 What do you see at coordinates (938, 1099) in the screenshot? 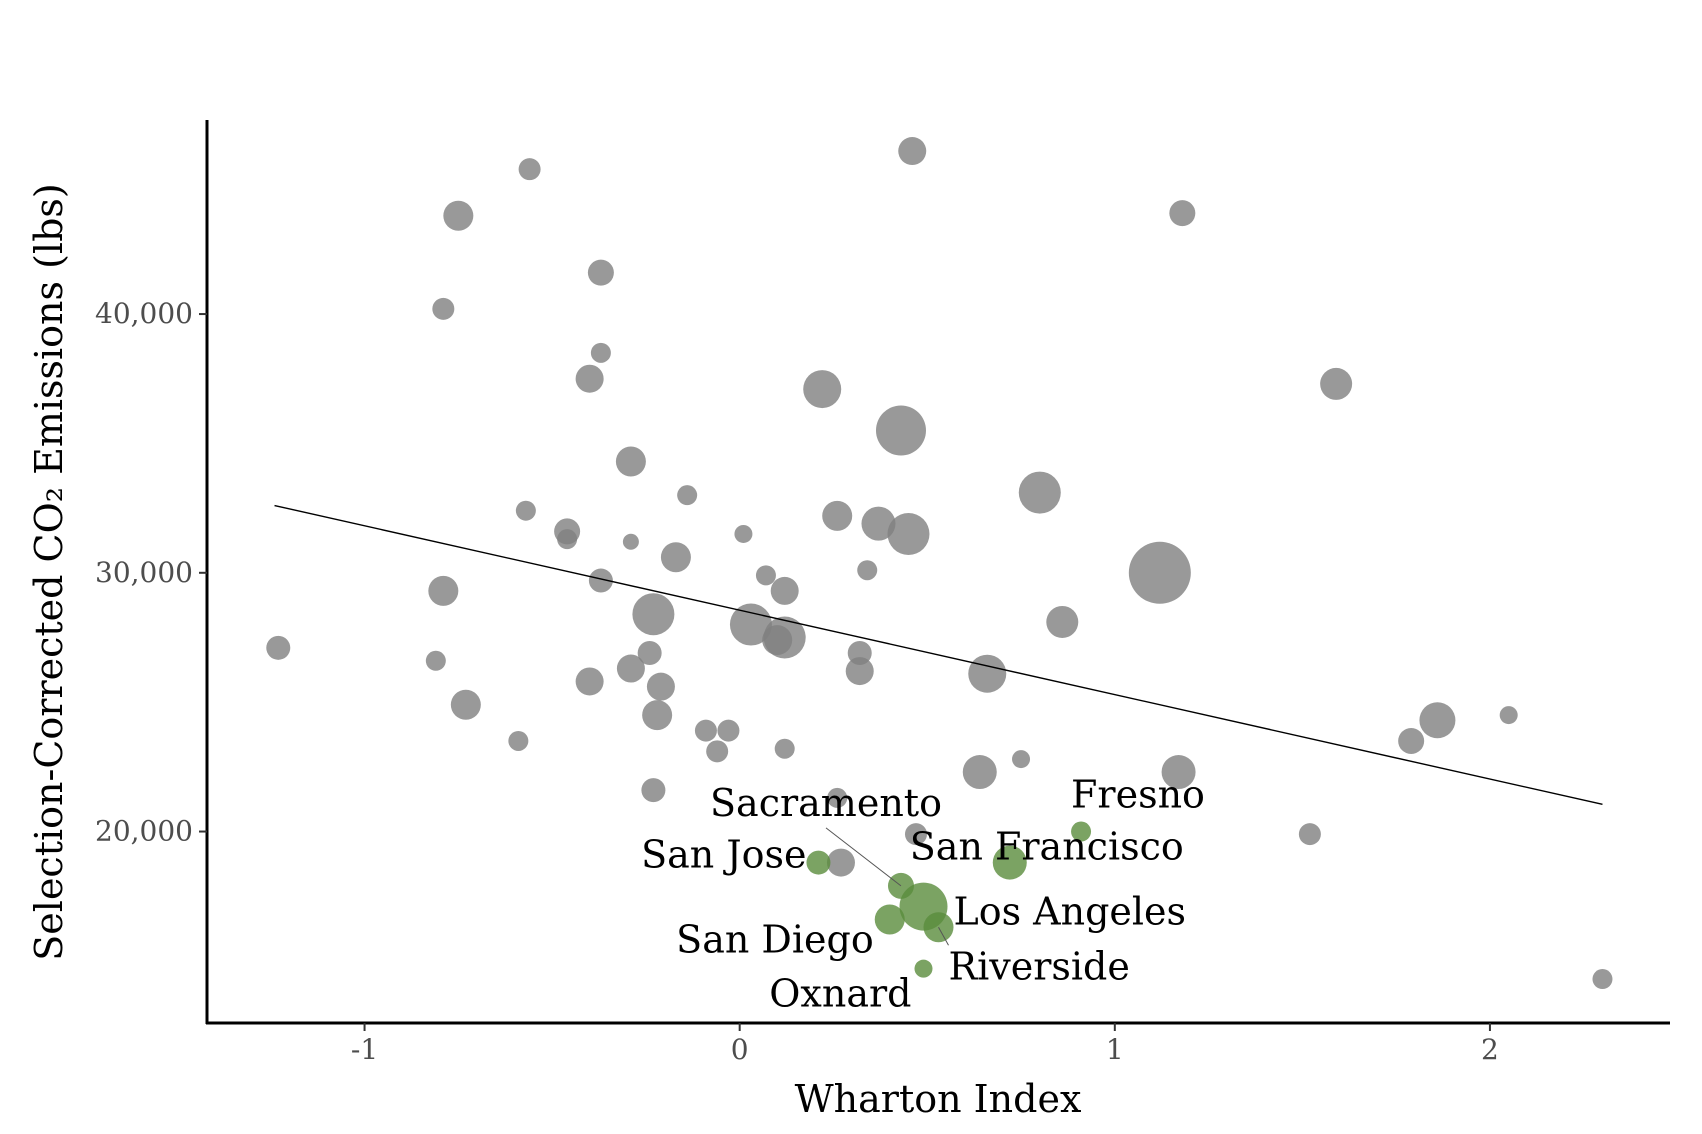
I see `x-axis-title: Wharton Index` at bounding box center [938, 1099].